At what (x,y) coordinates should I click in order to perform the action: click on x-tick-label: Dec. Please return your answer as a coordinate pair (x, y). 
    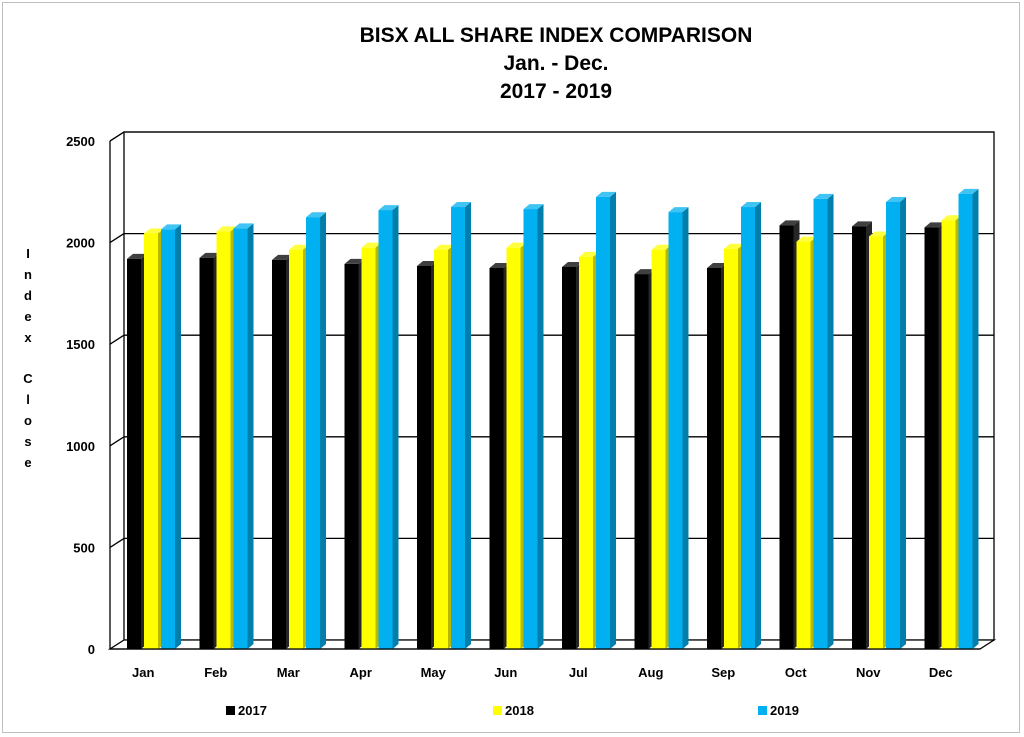
    Looking at the image, I should click on (941, 672).